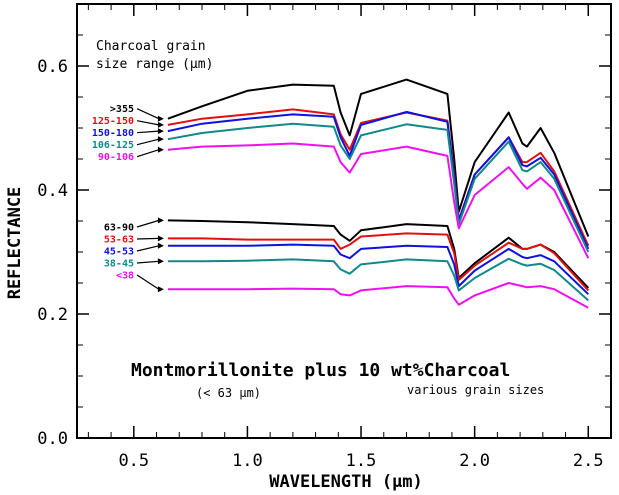  What do you see at coordinates (113, 121) in the screenshot?
I see `legend-label-125-150: 125-150` at bounding box center [113, 121].